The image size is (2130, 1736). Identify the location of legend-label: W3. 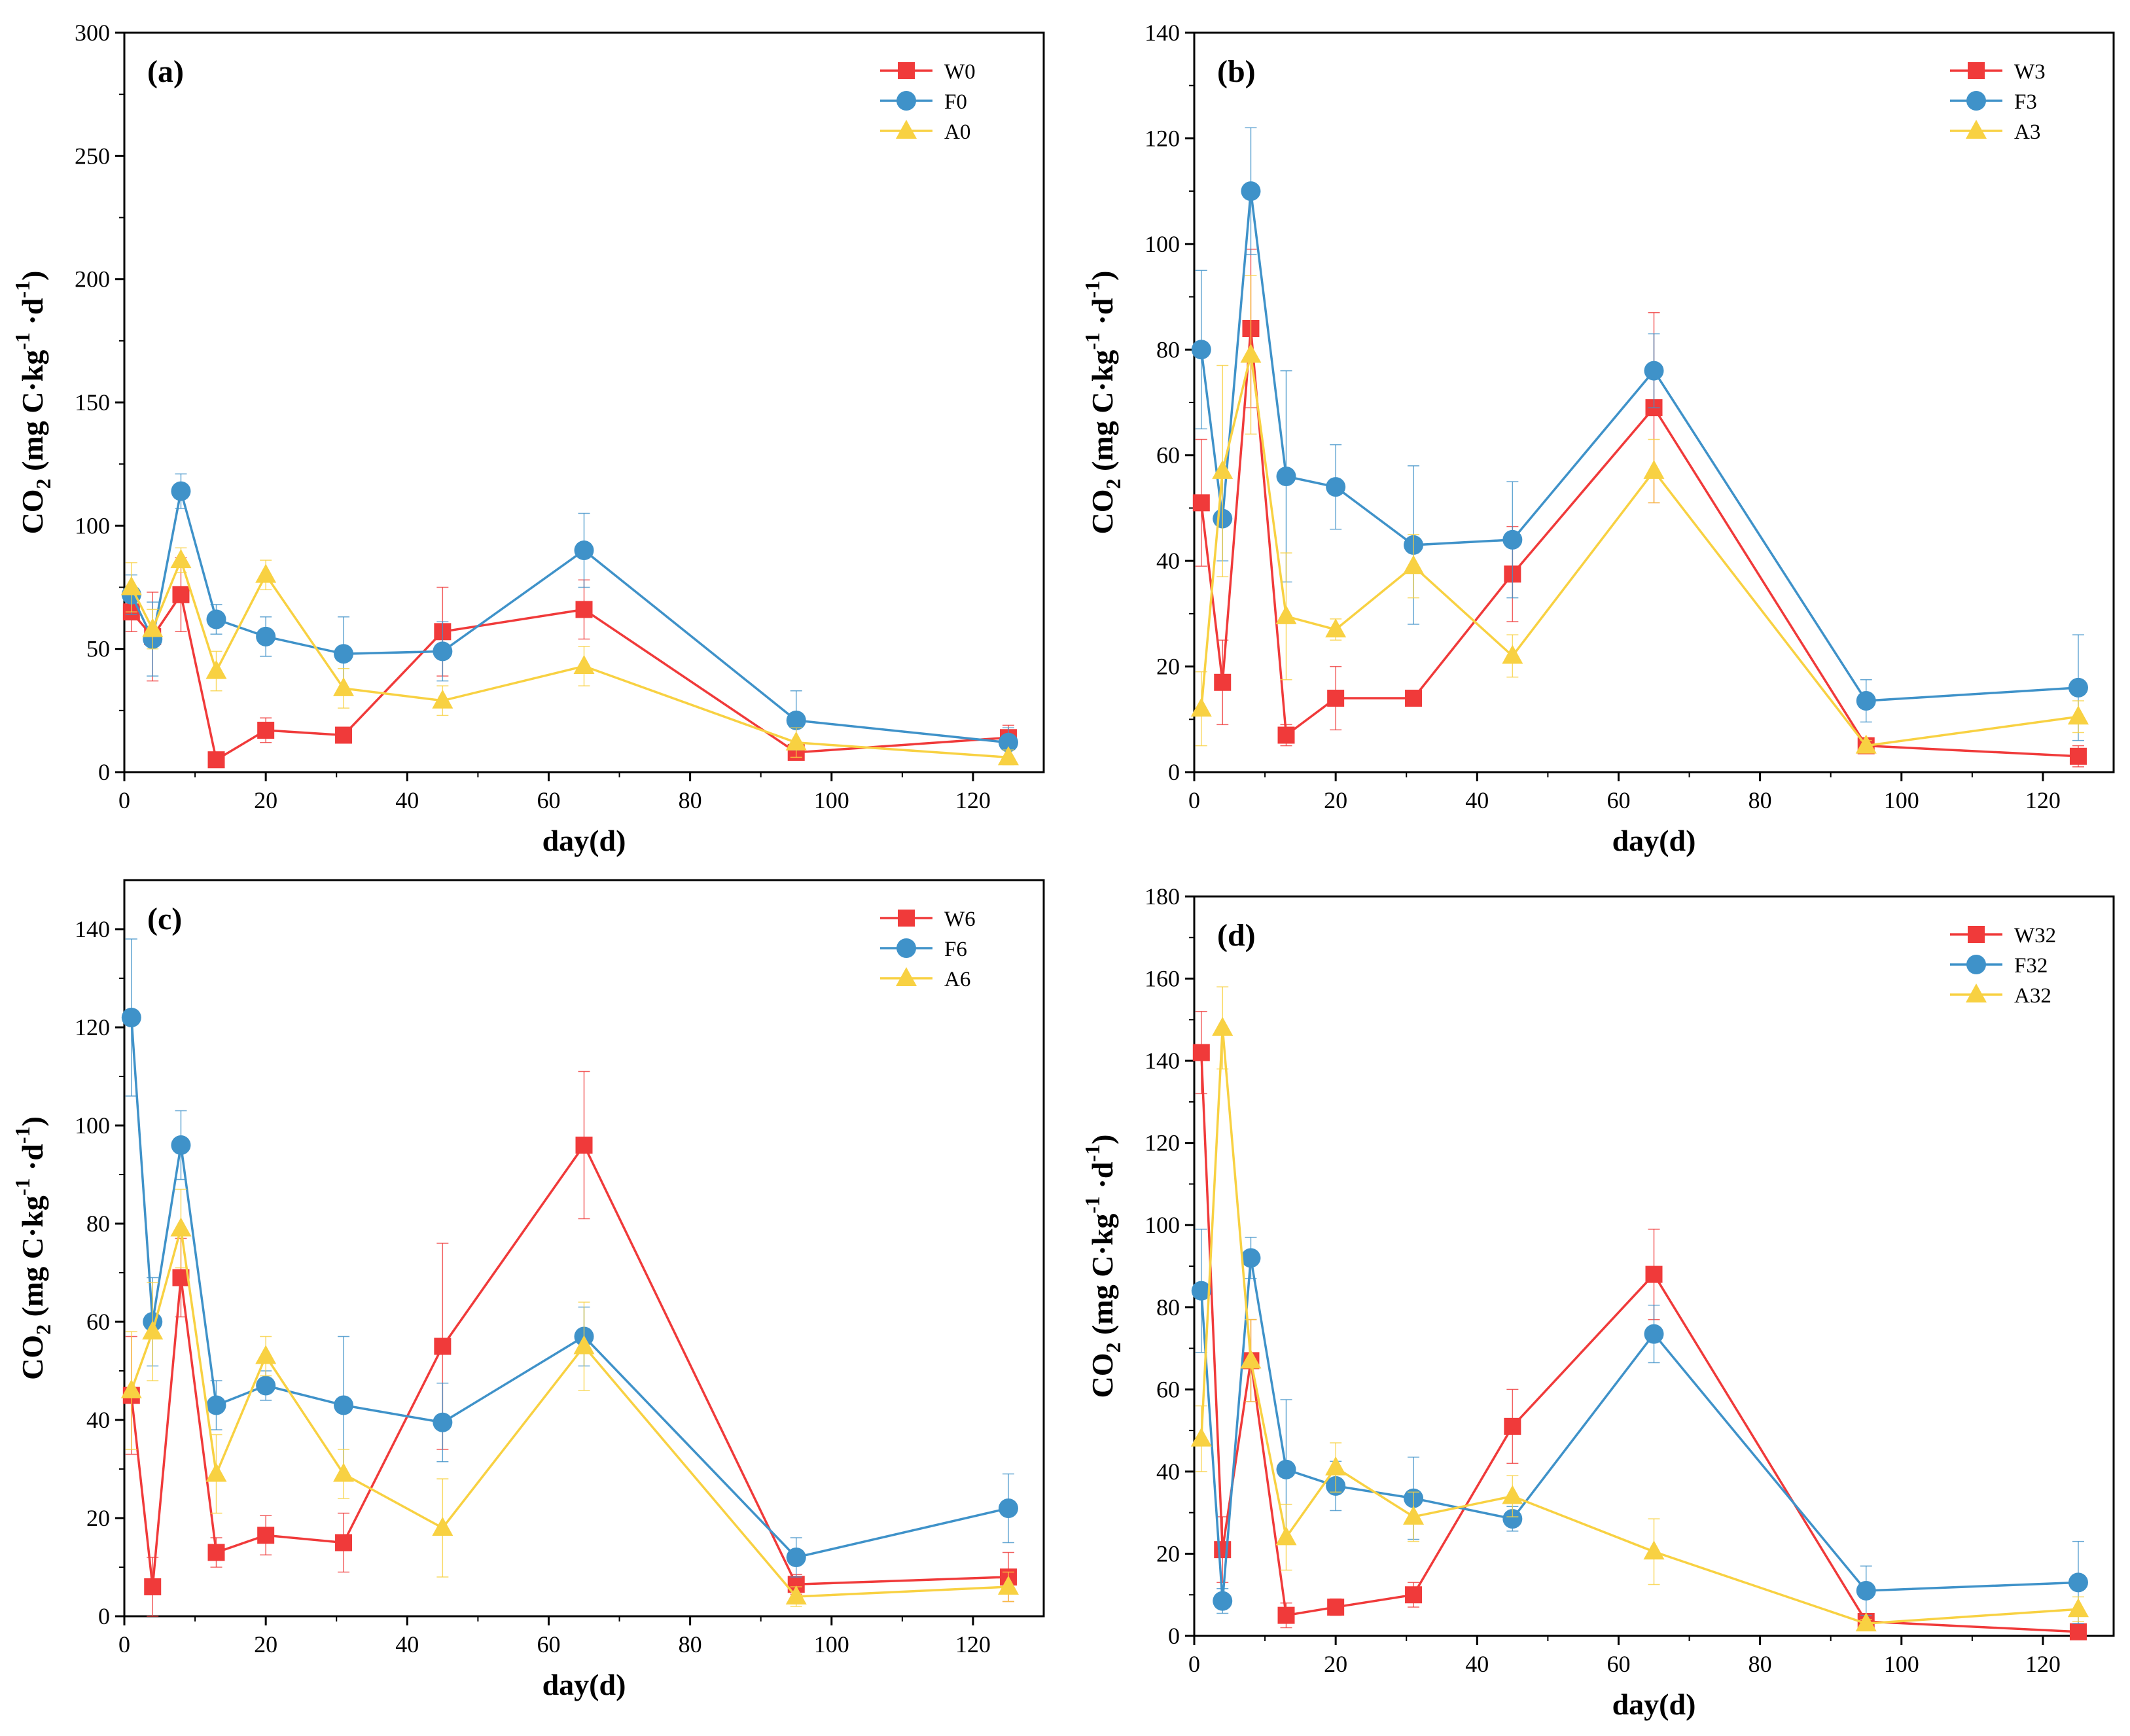
(2030, 72).